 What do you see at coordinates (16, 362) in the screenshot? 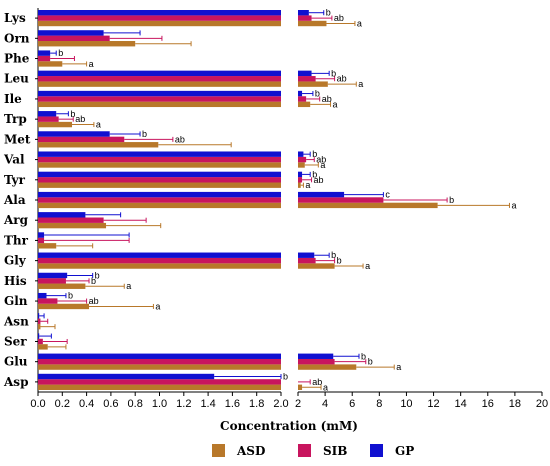
I see `category-label: Glu` at bounding box center [16, 362].